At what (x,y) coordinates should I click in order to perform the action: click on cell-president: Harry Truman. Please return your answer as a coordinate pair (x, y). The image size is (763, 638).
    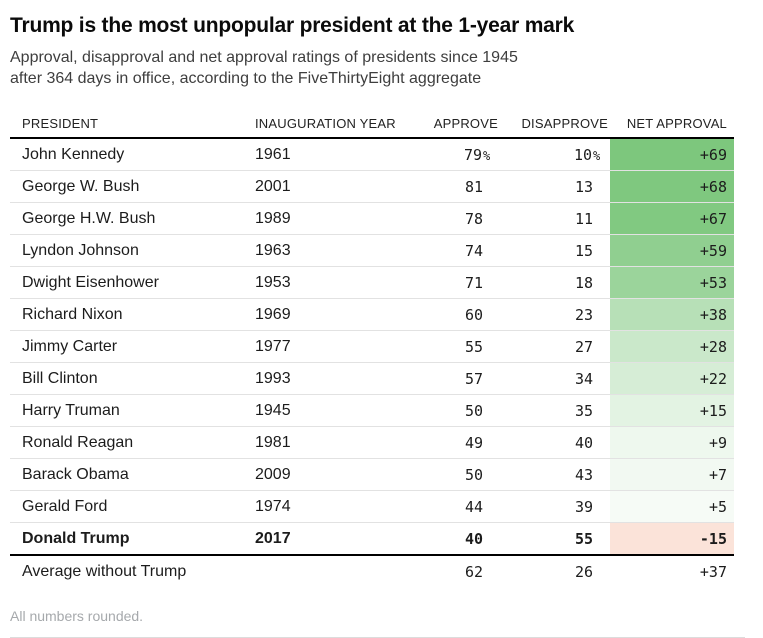
    Looking at the image, I should click on (132, 410).